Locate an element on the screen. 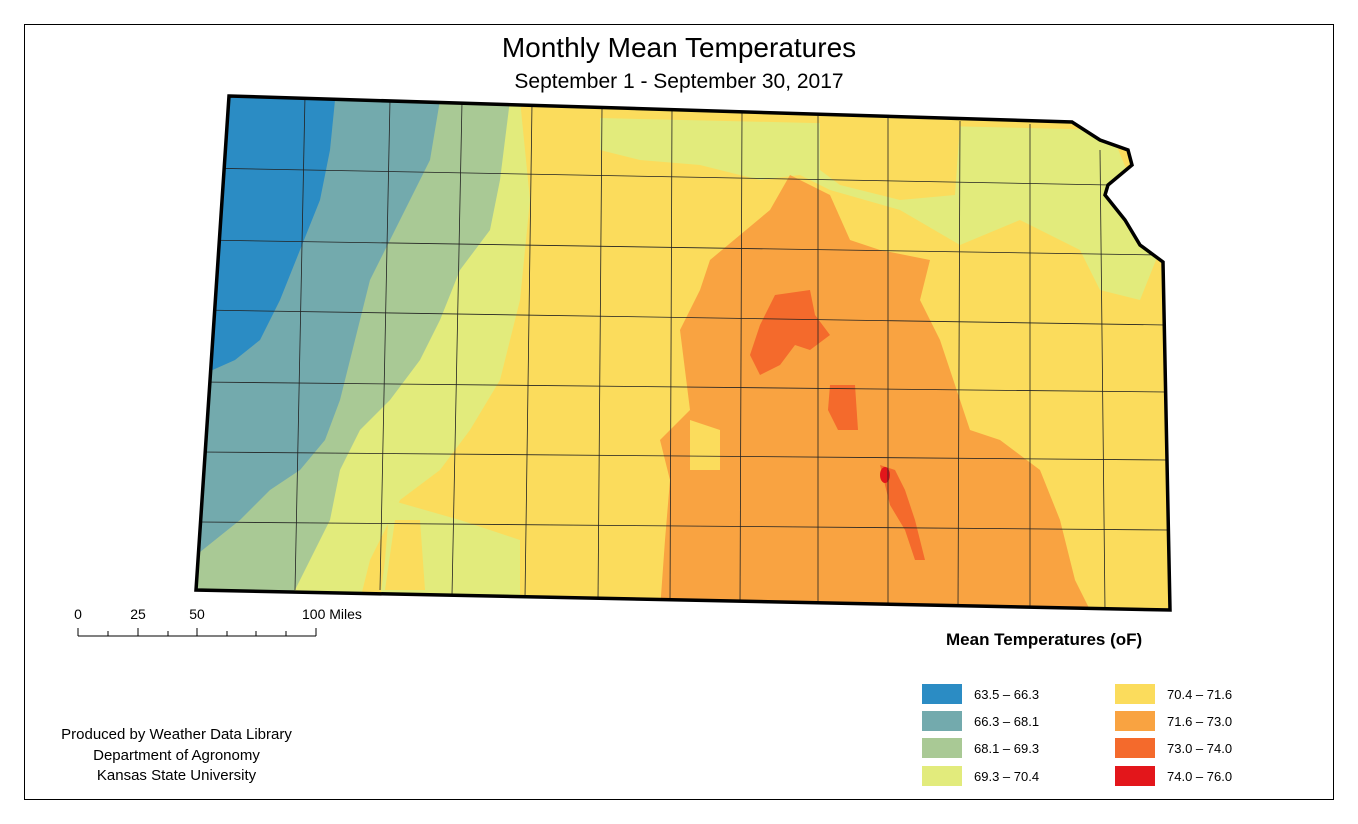 Image resolution: width=1358 pixels, height=824 pixels. zone-73-0-74-0-south is located at coordinates (902, 512).